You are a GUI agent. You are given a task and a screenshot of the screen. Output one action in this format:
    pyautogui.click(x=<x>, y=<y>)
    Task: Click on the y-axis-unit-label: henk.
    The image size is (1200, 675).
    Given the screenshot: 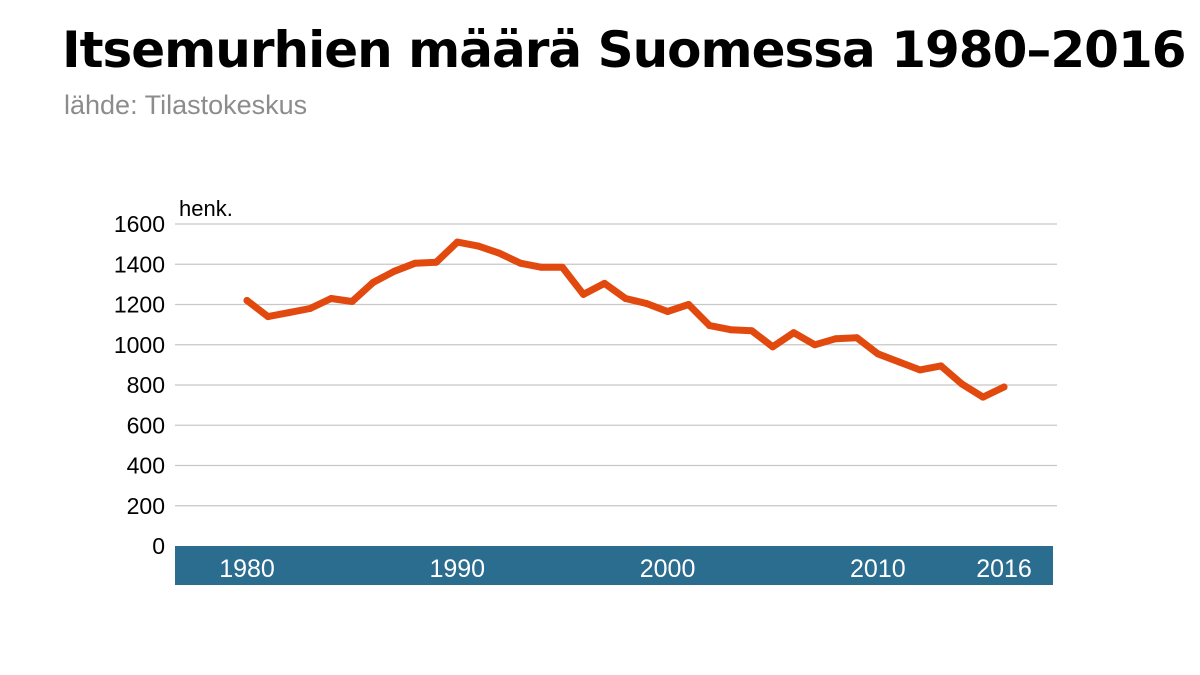 What is the action you would take?
    pyautogui.click(x=206, y=208)
    